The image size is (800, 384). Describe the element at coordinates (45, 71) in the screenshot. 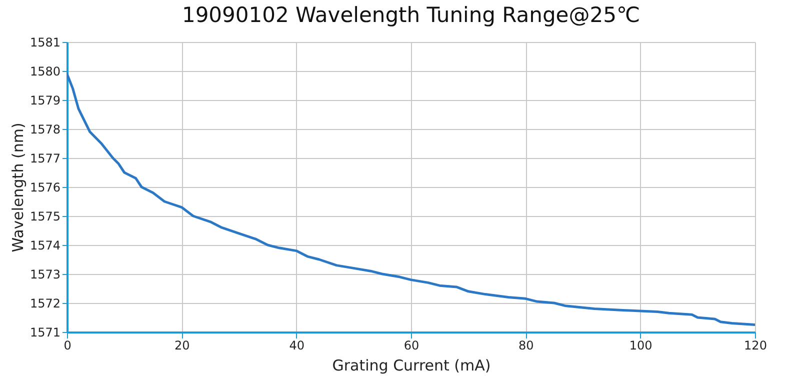

I see `y-tick-label: 1580` at that location.